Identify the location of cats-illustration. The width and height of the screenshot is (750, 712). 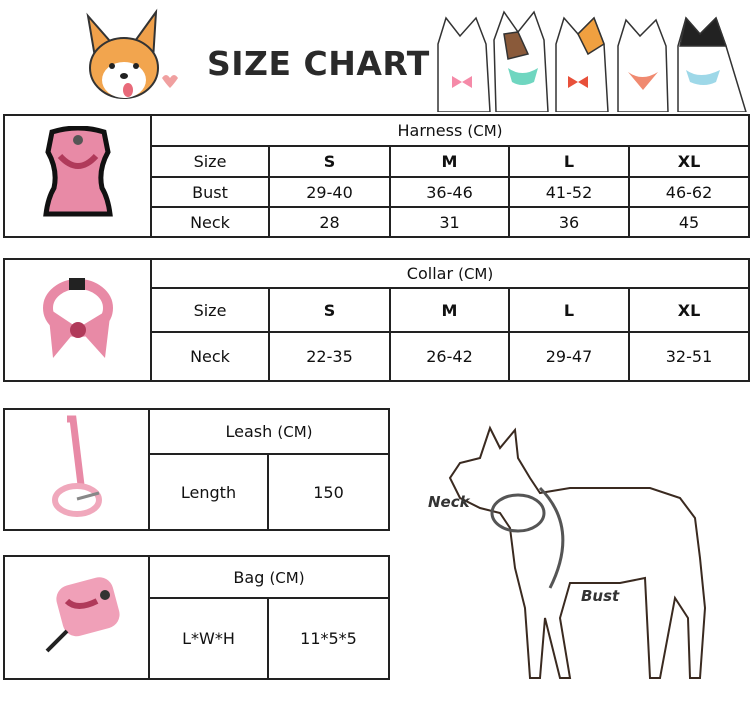
(592, 61).